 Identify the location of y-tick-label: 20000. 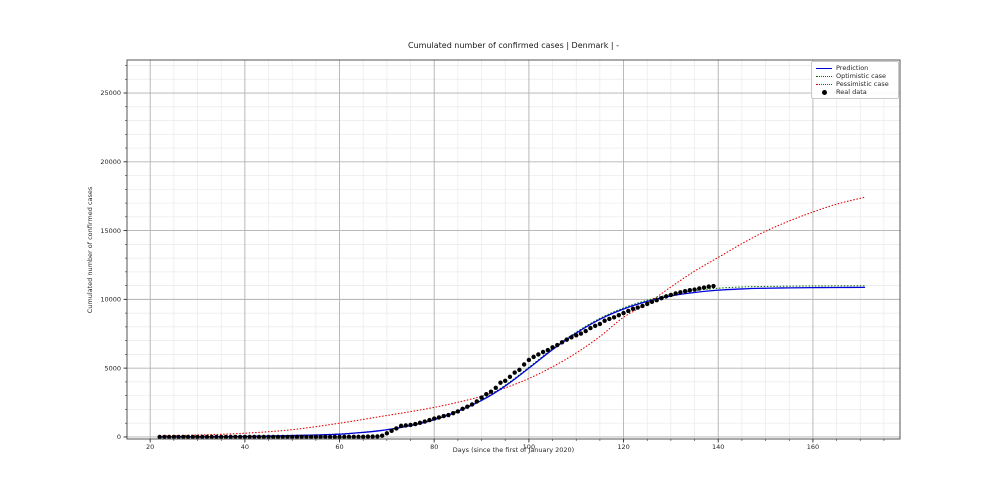
(110, 162).